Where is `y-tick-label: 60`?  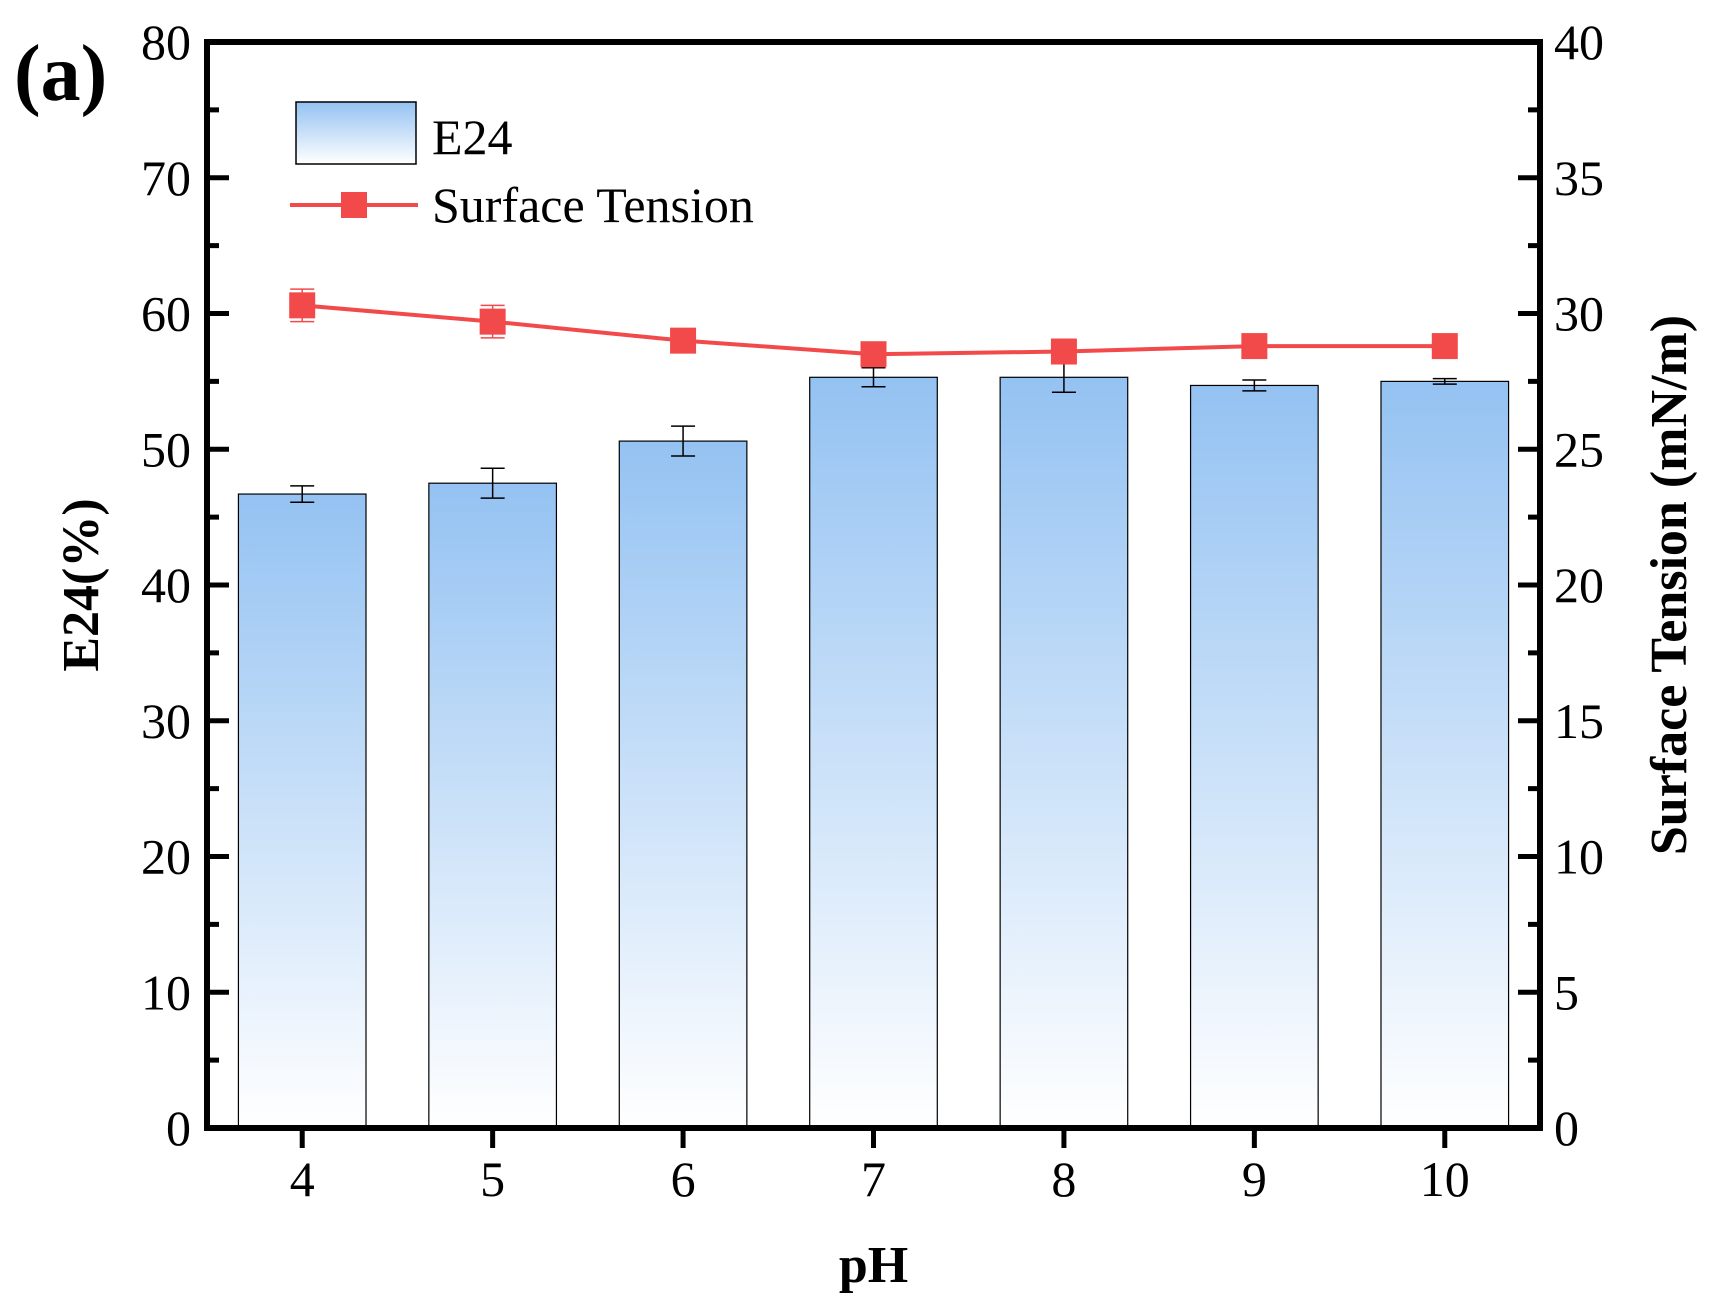
y-tick-label: 60 is located at coordinates (166, 314).